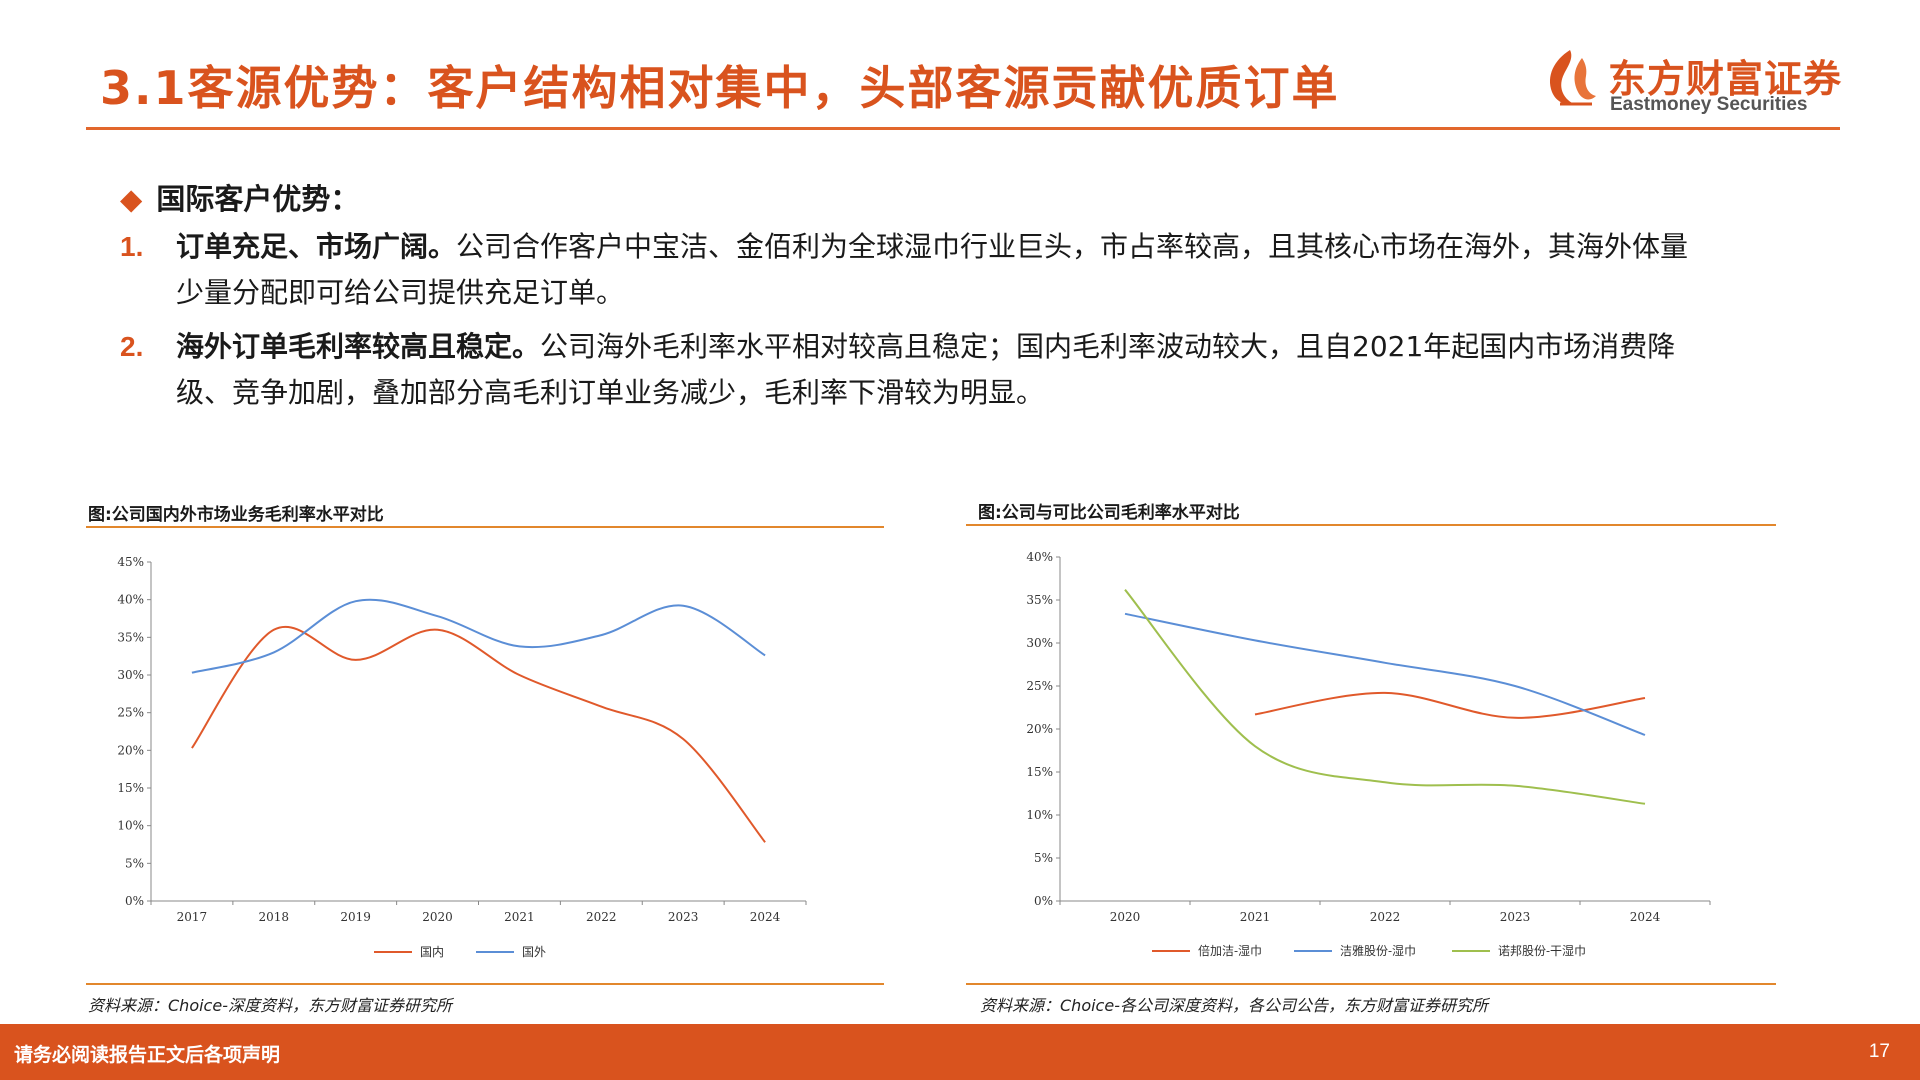 This screenshot has height=1080, width=1920. What do you see at coordinates (258, 199) in the screenshot?
I see `section-heading-text: 国际客户优势：` at bounding box center [258, 199].